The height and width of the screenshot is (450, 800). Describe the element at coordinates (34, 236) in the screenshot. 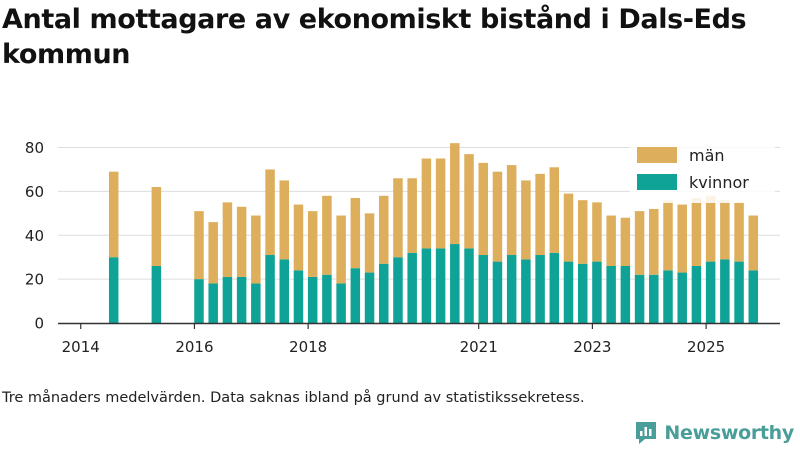

I see `y-tick-label: 40` at that location.